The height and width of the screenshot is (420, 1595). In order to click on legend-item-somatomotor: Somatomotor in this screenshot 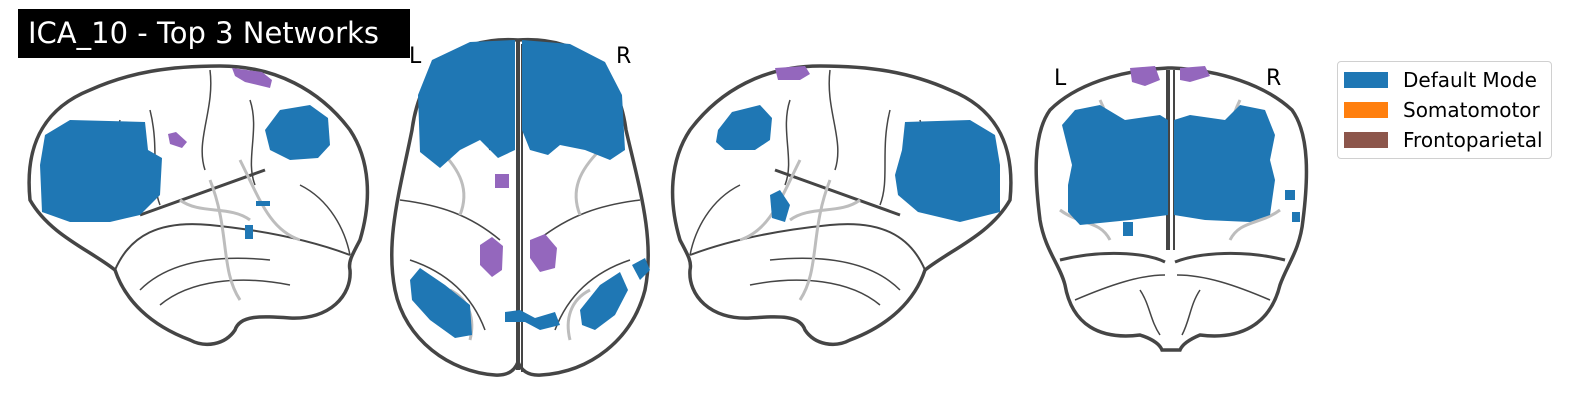, I will do `click(1442, 110)`.